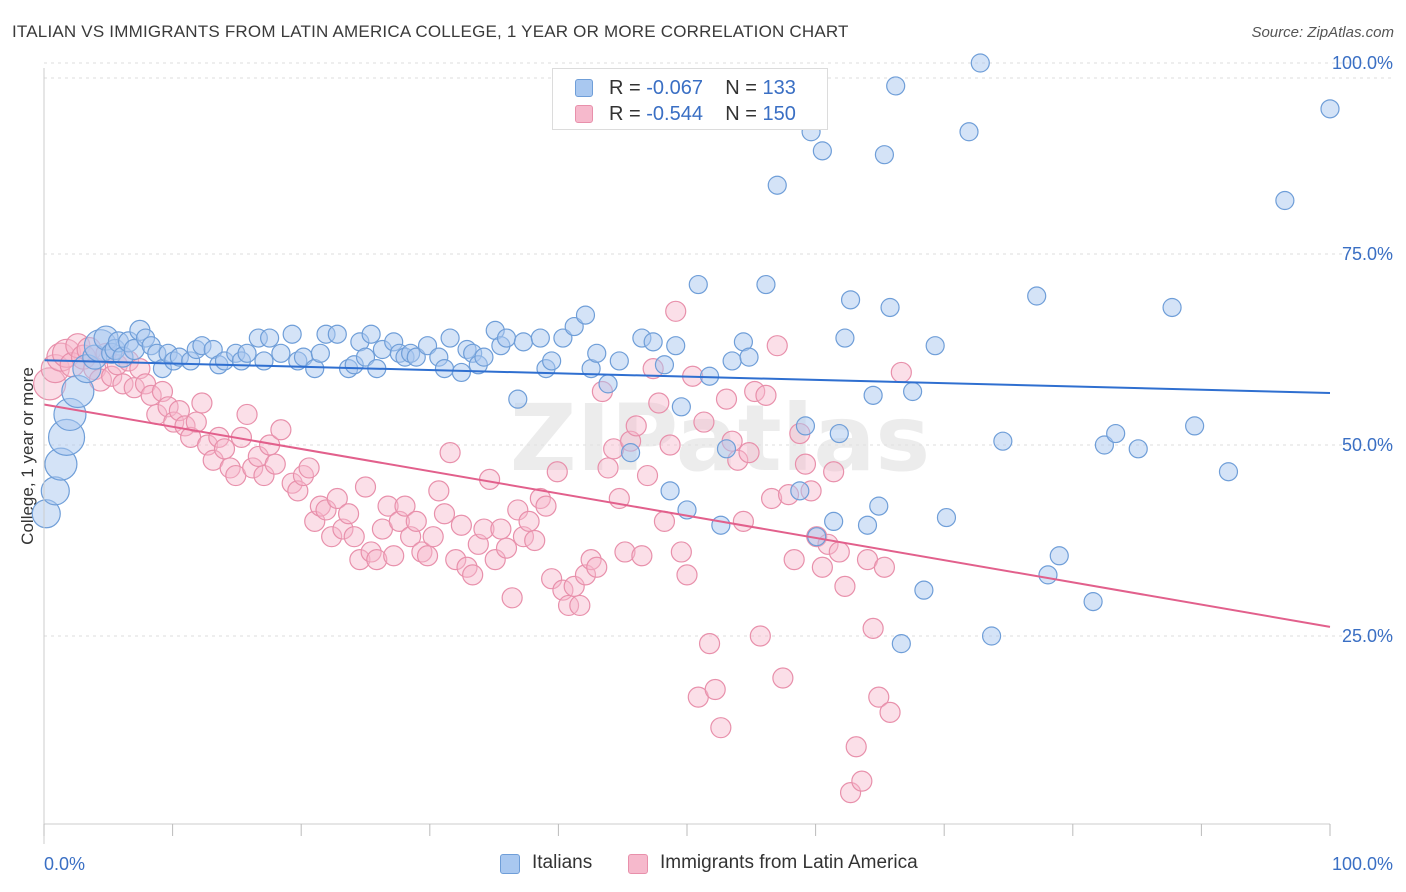 The height and width of the screenshot is (892, 1406). Describe the element at coordinates (720, 438) in the screenshot. I see `watermark: ZIPatlas` at that location.